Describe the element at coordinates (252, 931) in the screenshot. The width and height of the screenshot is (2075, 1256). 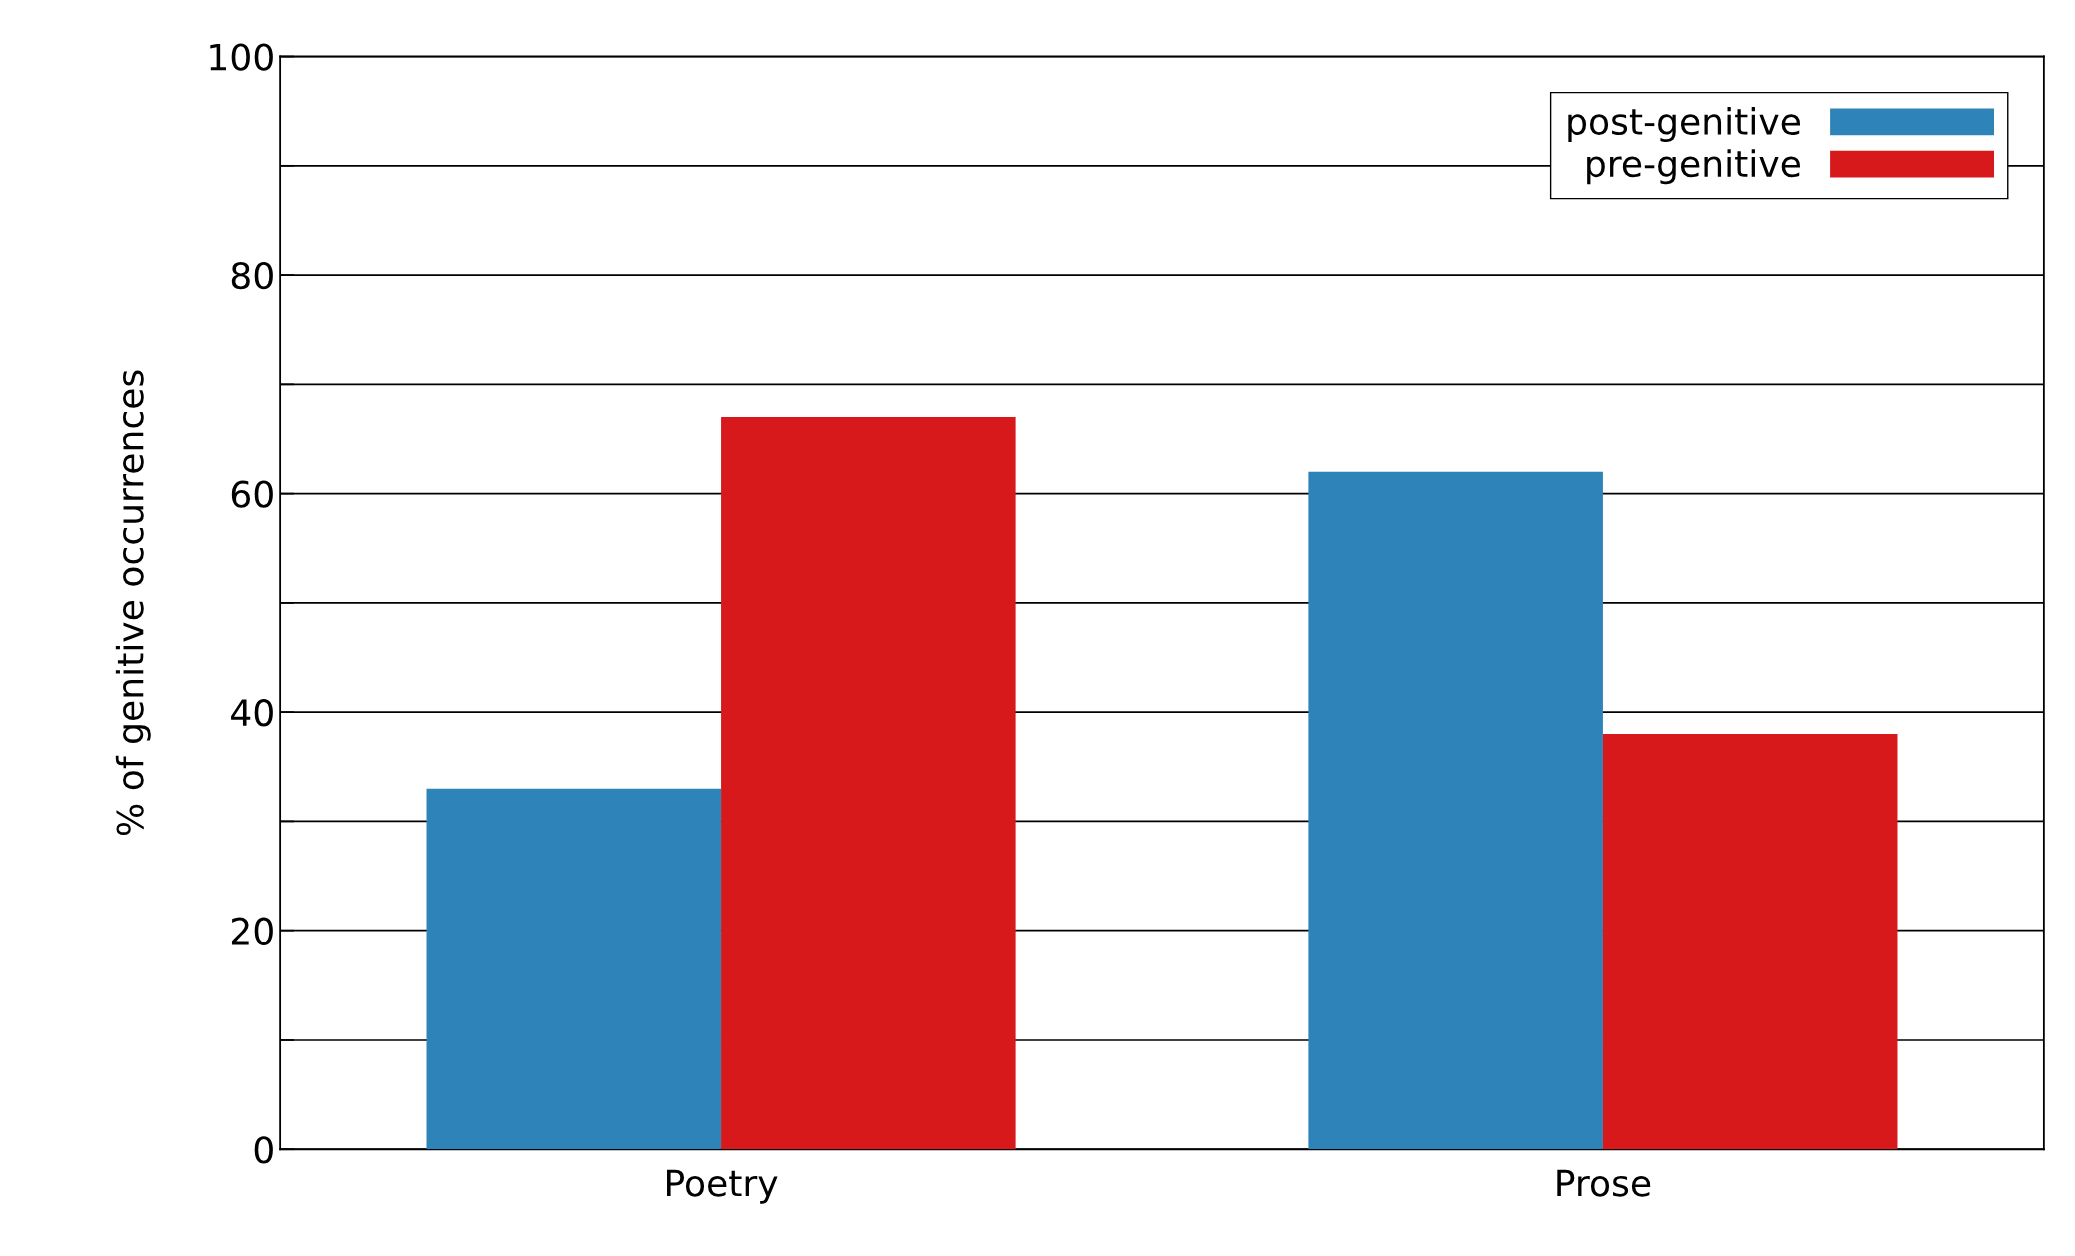
I see `y-tick-label: 20` at that location.